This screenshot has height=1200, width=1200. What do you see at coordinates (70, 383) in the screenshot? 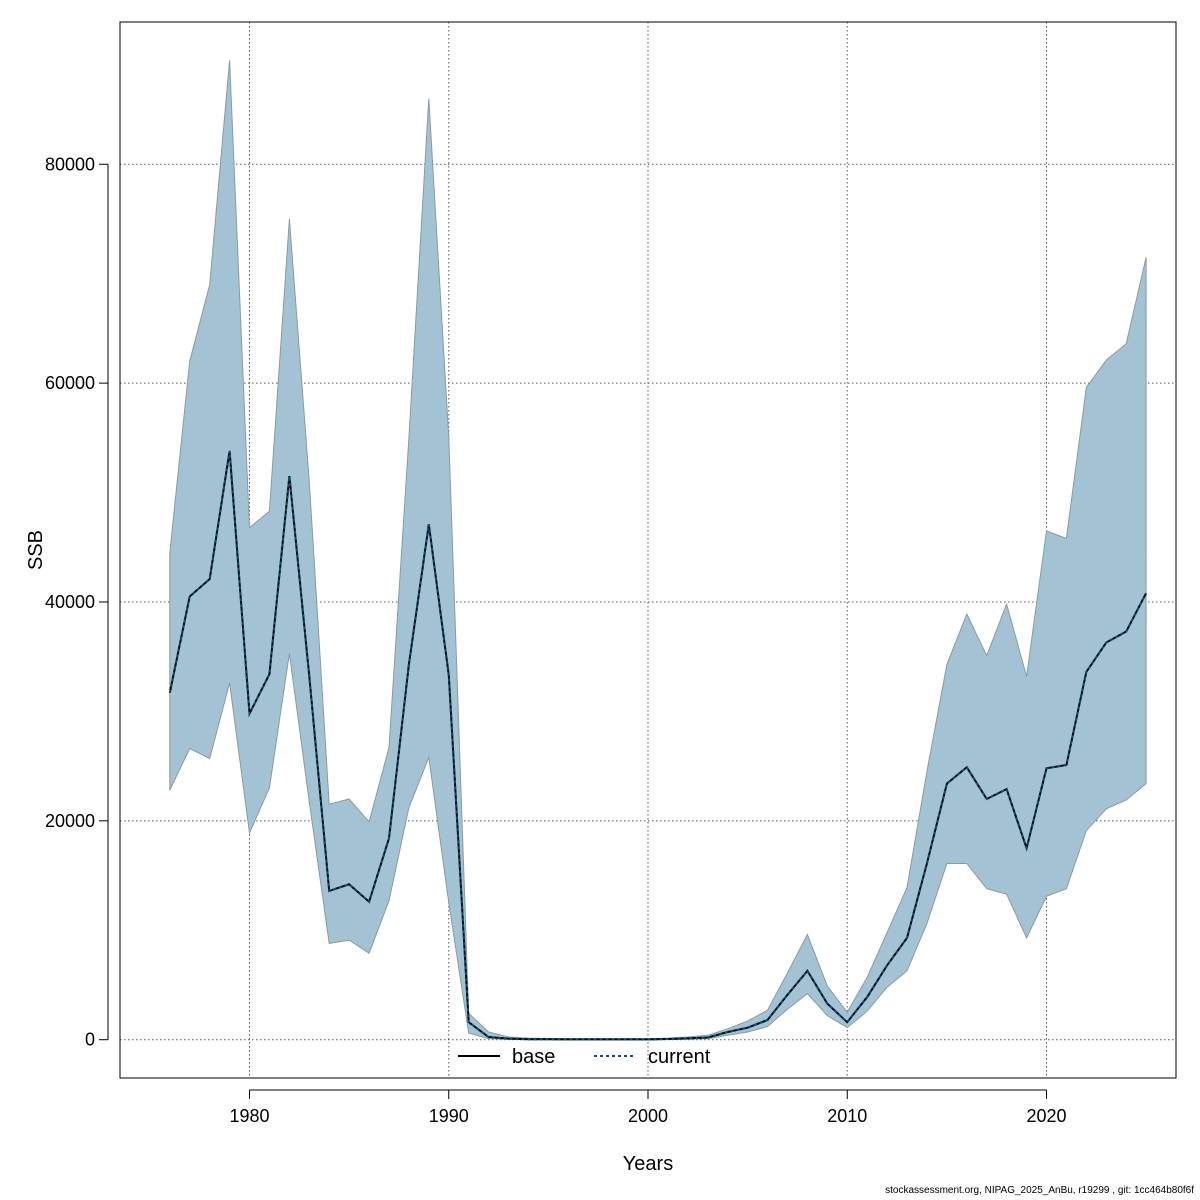
I see `y-tick-label-60000: 60000` at bounding box center [70, 383].